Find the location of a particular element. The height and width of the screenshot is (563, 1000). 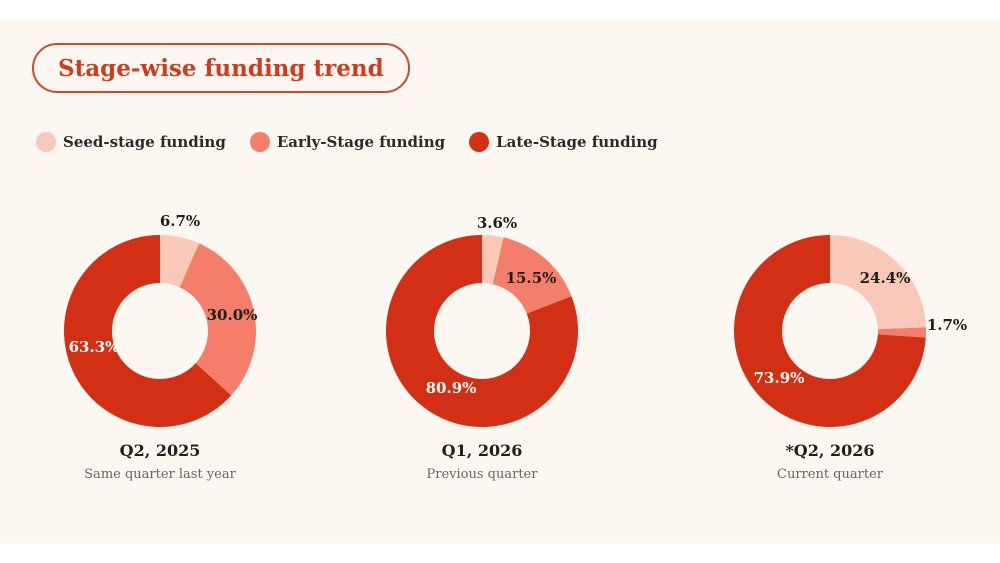

chart-period-label: Q2, 2025 is located at coordinates (160, 450).